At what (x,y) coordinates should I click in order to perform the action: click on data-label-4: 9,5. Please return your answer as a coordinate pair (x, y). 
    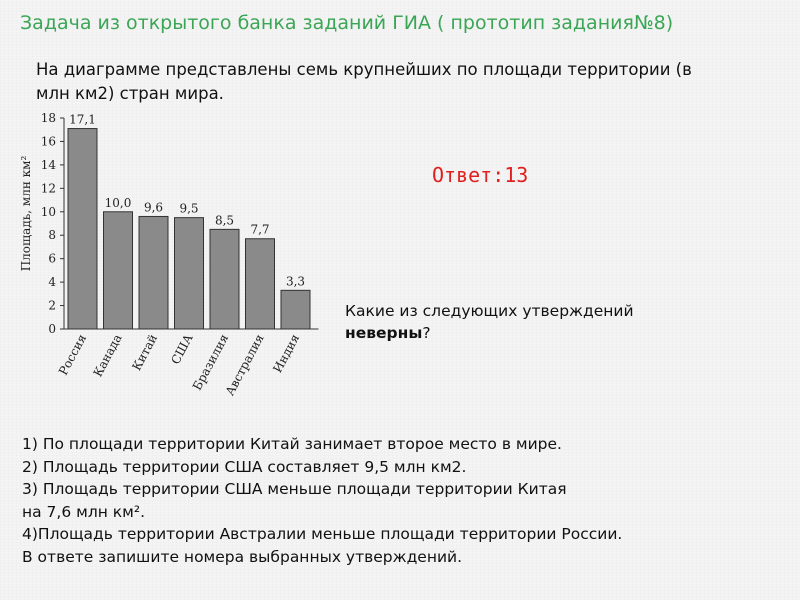
    Looking at the image, I should click on (188, 209).